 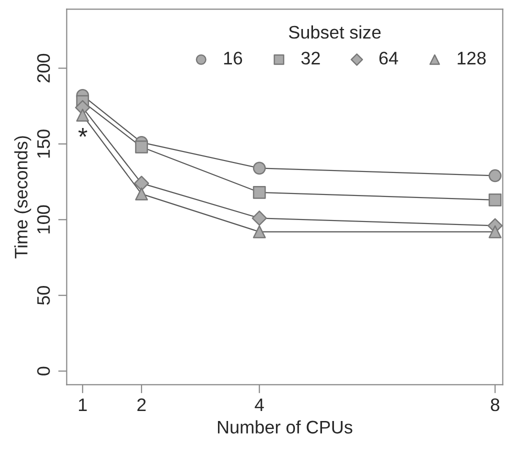 I want to click on x-tick-label: 4, so click(x=259, y=404).